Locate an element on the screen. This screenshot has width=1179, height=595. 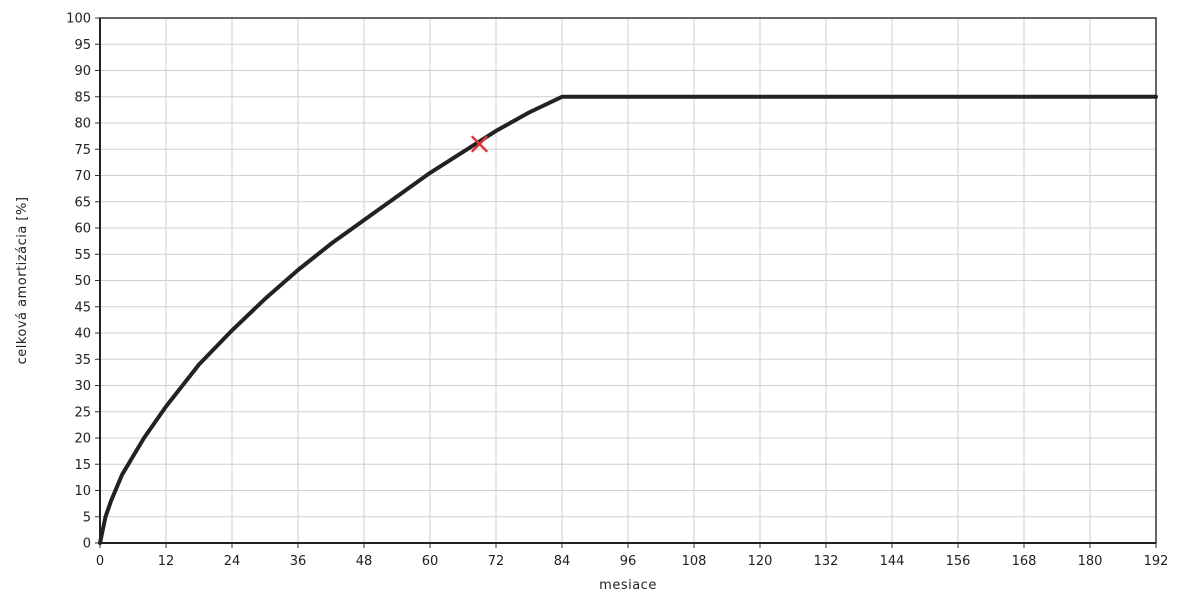
x-tick-label: 132 is located at coordinates (826, 561).